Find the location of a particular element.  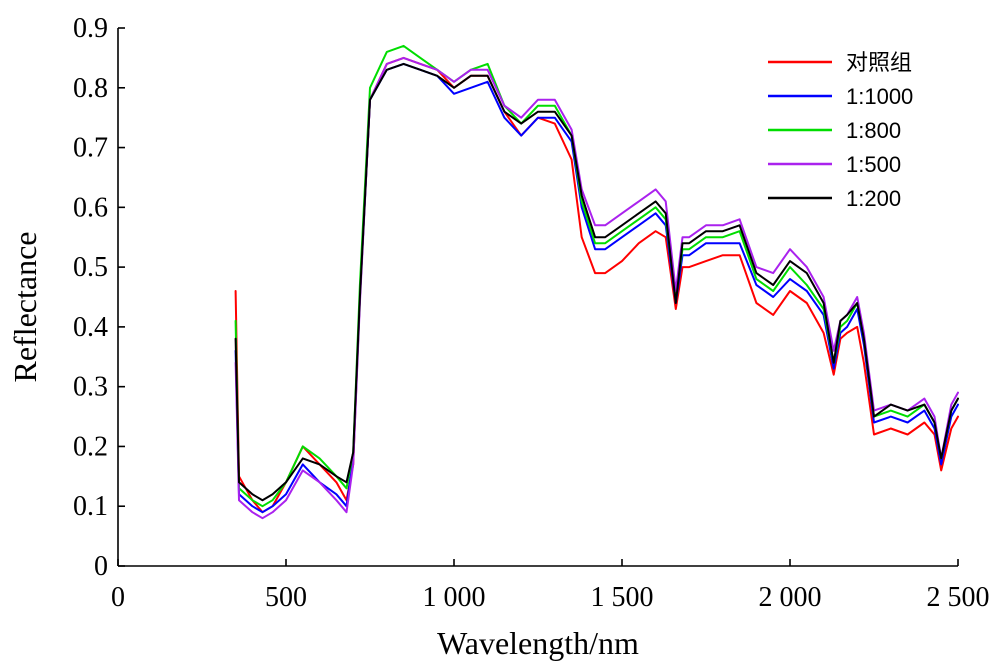

y-tick-label: 0.8 is located at coordinates (90, 88).